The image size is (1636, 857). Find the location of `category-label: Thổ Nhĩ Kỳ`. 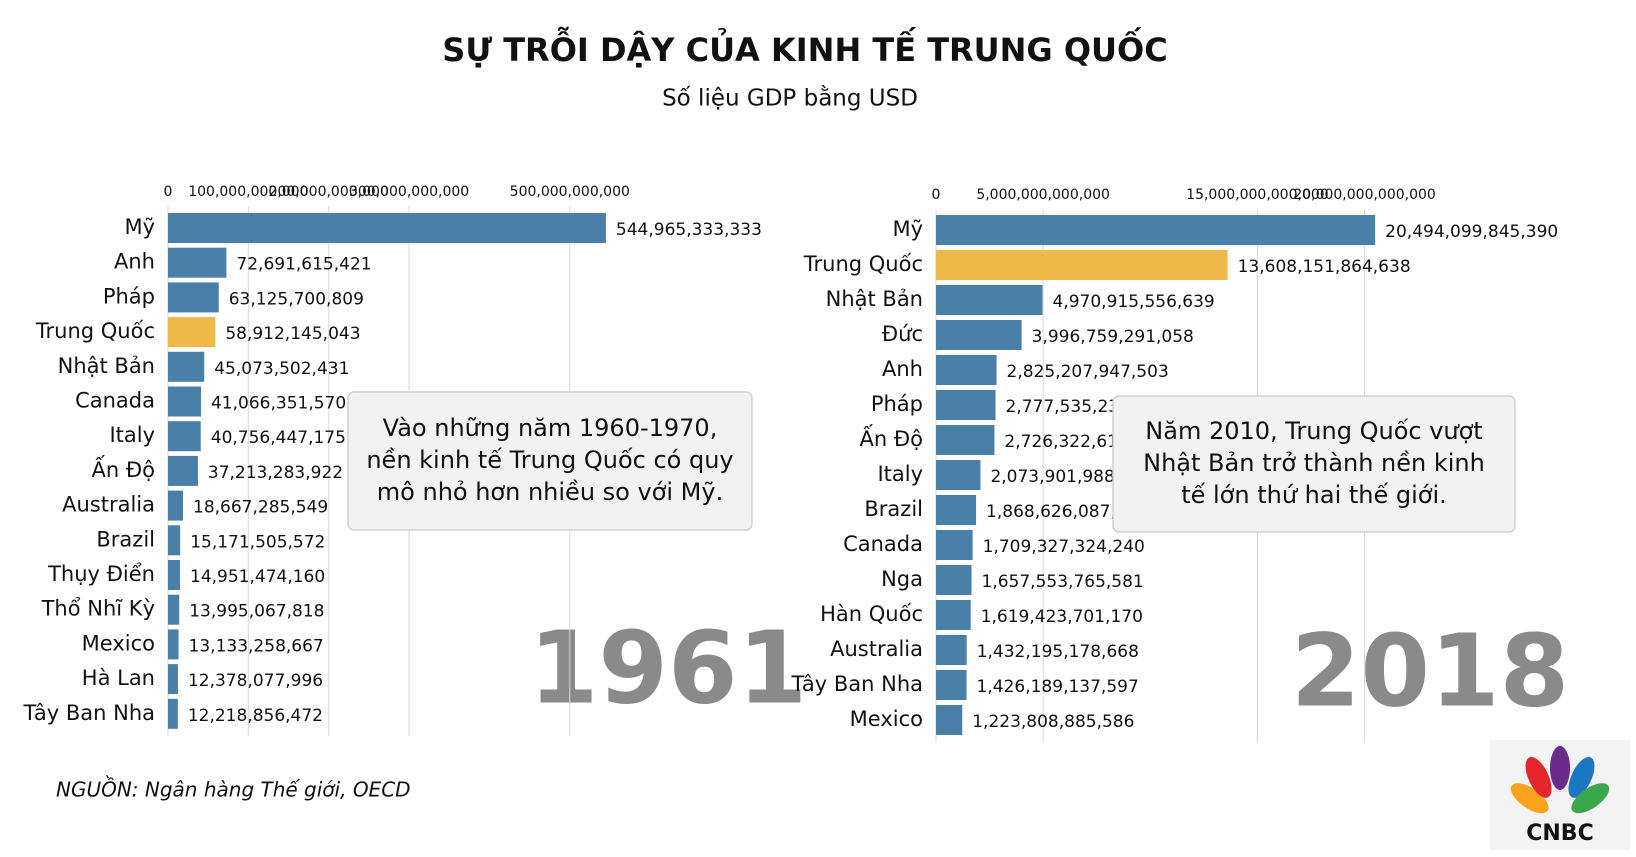

category-label: Thổ Nhĩ Kỳ is located at coordinates (98, 609).